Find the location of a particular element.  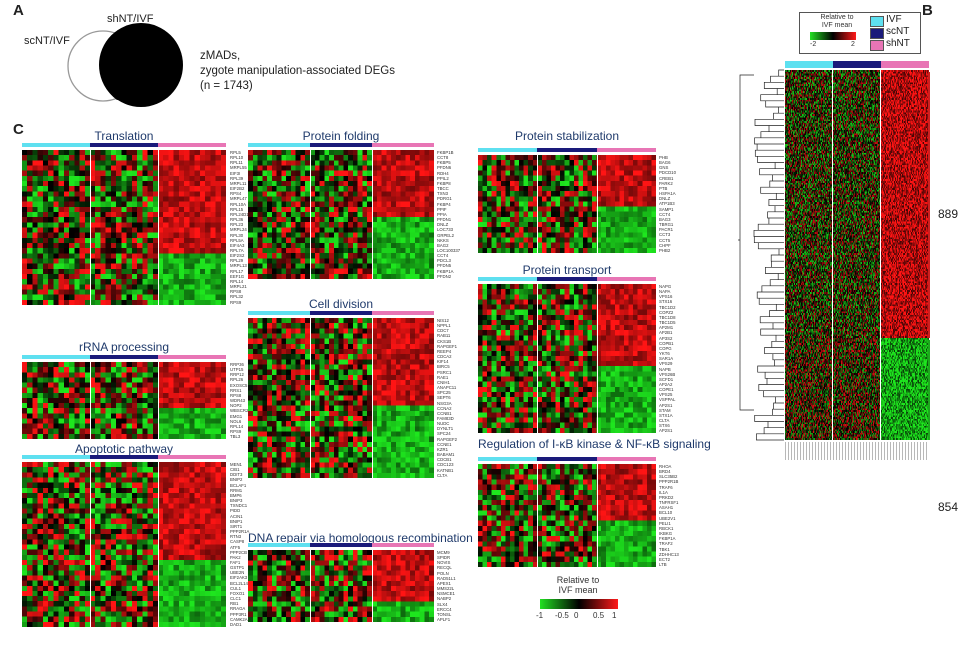

gene-label: CREB1 is located at coordinates (666, 178).